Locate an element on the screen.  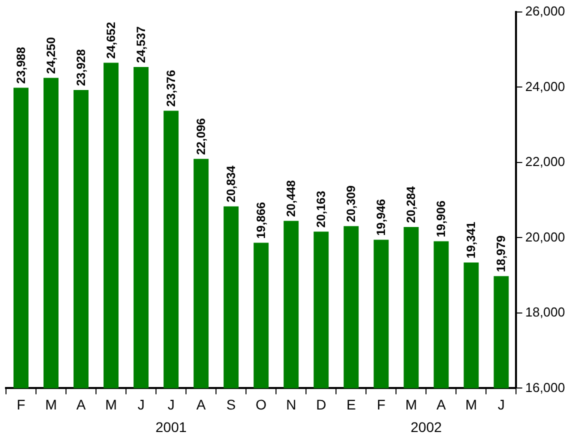
data-label: 20,284 is located at coordinates (411, 205).